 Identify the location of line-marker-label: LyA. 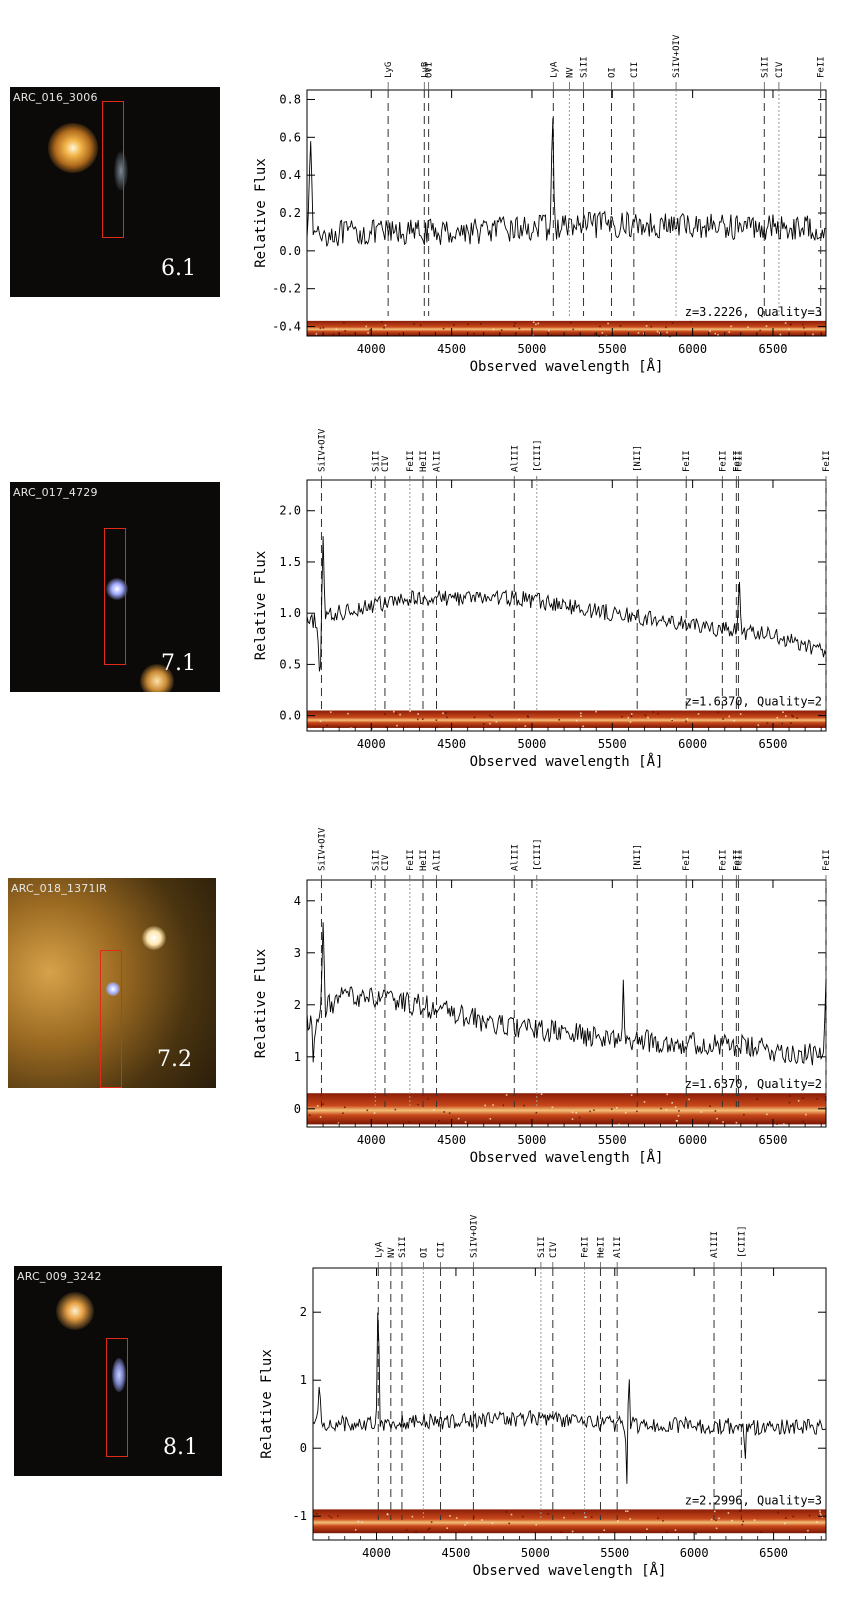
(554, 69).